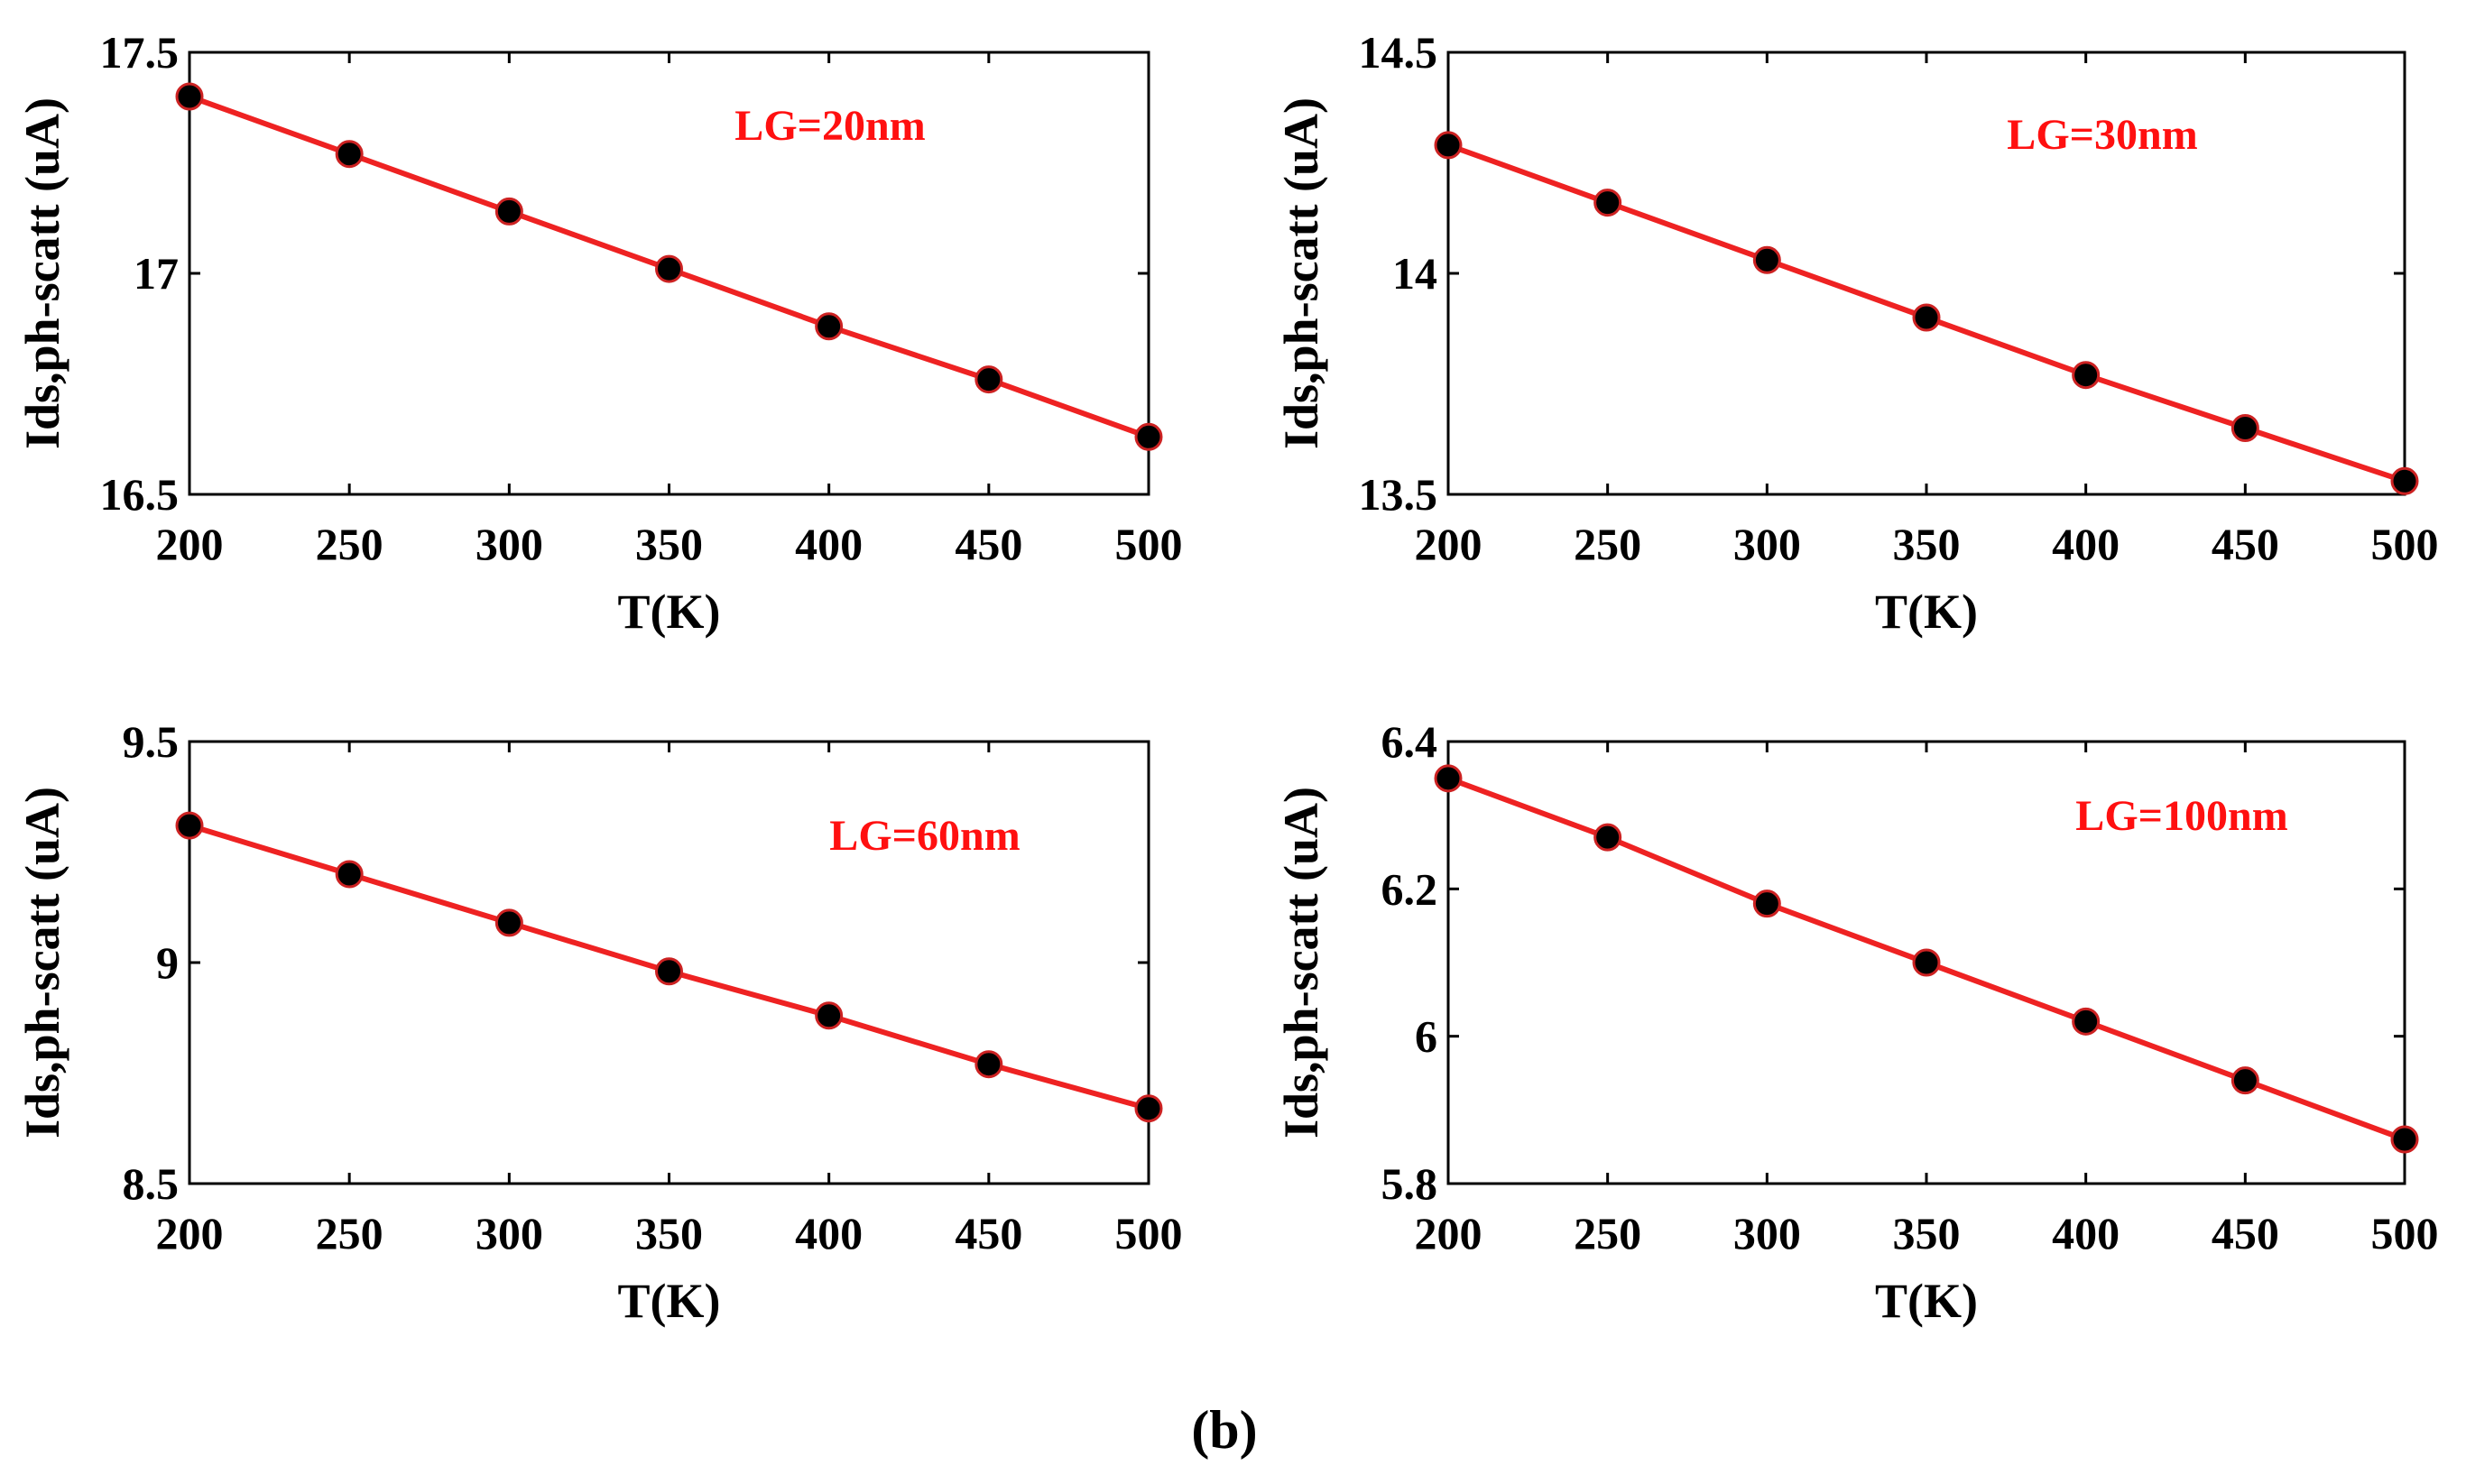 The height and width of the screenshot is (1484, 2466). I want to click on y-tick-label: 17.5, so click(140, 52).